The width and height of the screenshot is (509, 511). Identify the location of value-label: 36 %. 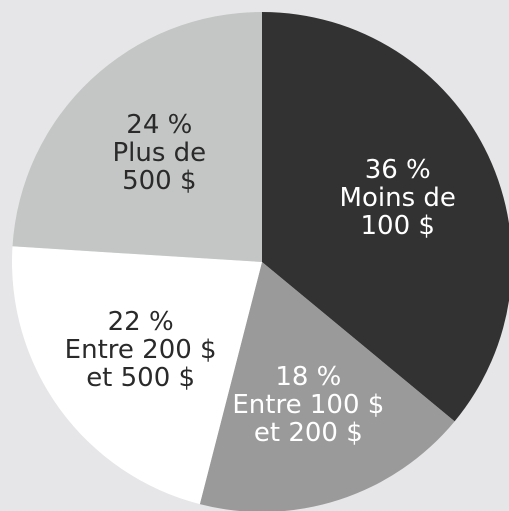
(397, 170).